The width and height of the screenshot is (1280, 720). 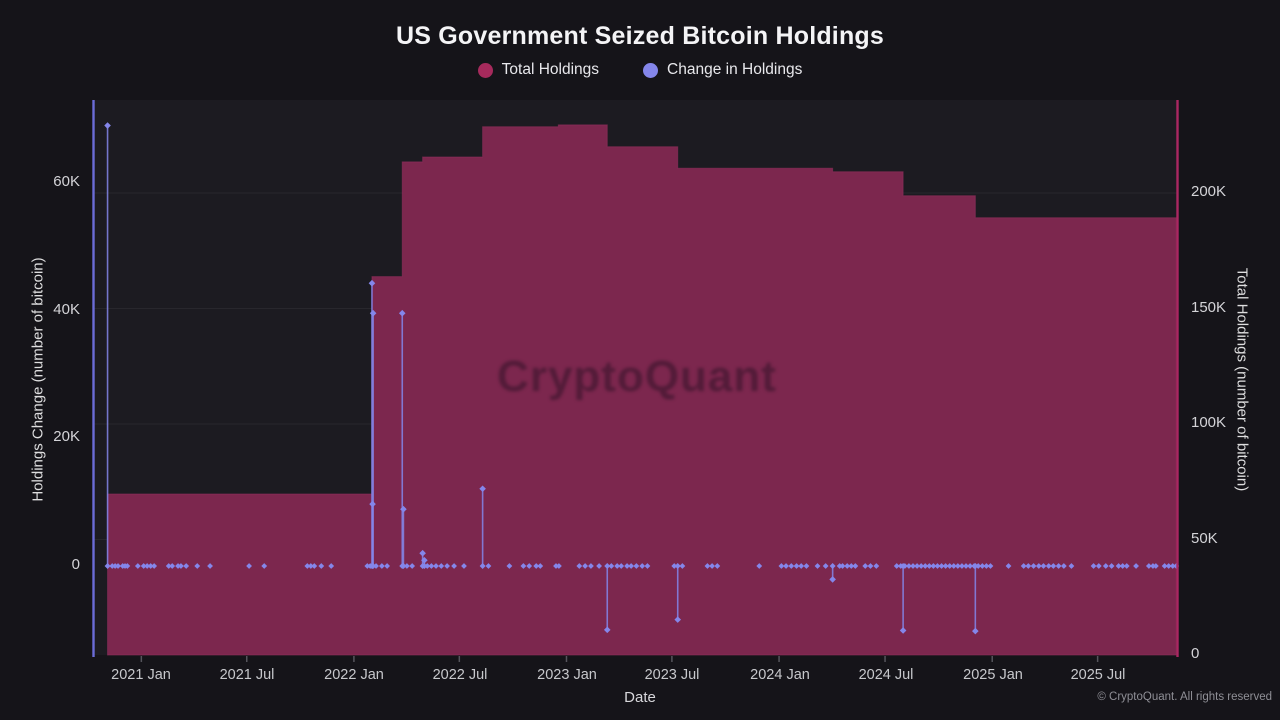 What do you see at coordinates (1242, 379) in the screenshot?
I see `right-axis-title: Total Holdings (number of bitcoin)` at bounding box center [1242, 379].